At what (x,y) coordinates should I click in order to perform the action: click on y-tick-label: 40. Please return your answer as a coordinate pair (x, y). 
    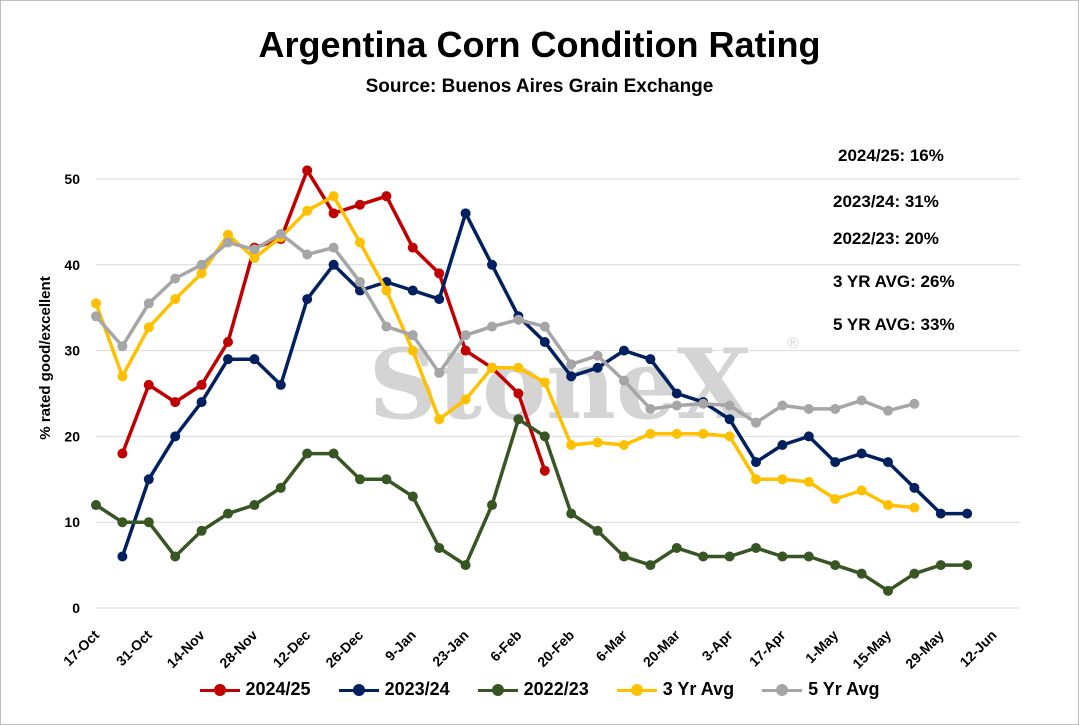
    Looking at the image, I should click on (72, 265).